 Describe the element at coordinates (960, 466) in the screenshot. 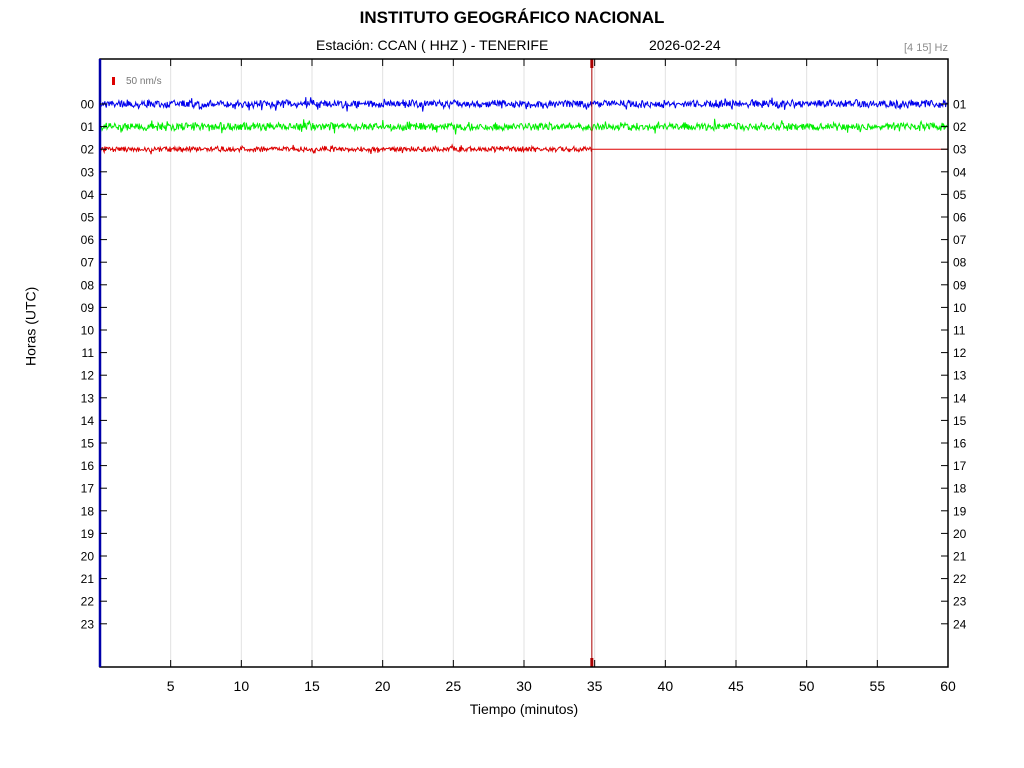

I see `y-tick-label-right: 17` at that location.